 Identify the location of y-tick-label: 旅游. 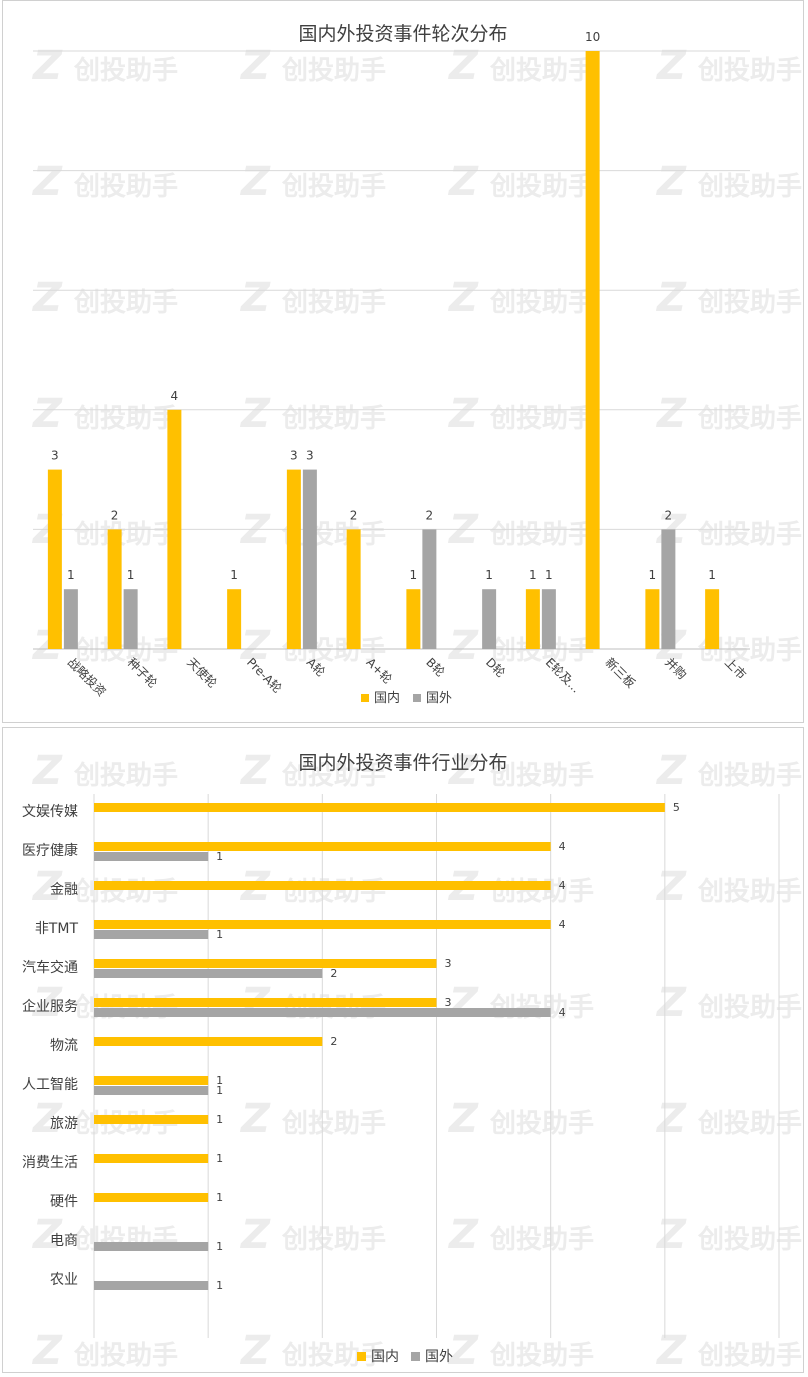
(64, 1124).